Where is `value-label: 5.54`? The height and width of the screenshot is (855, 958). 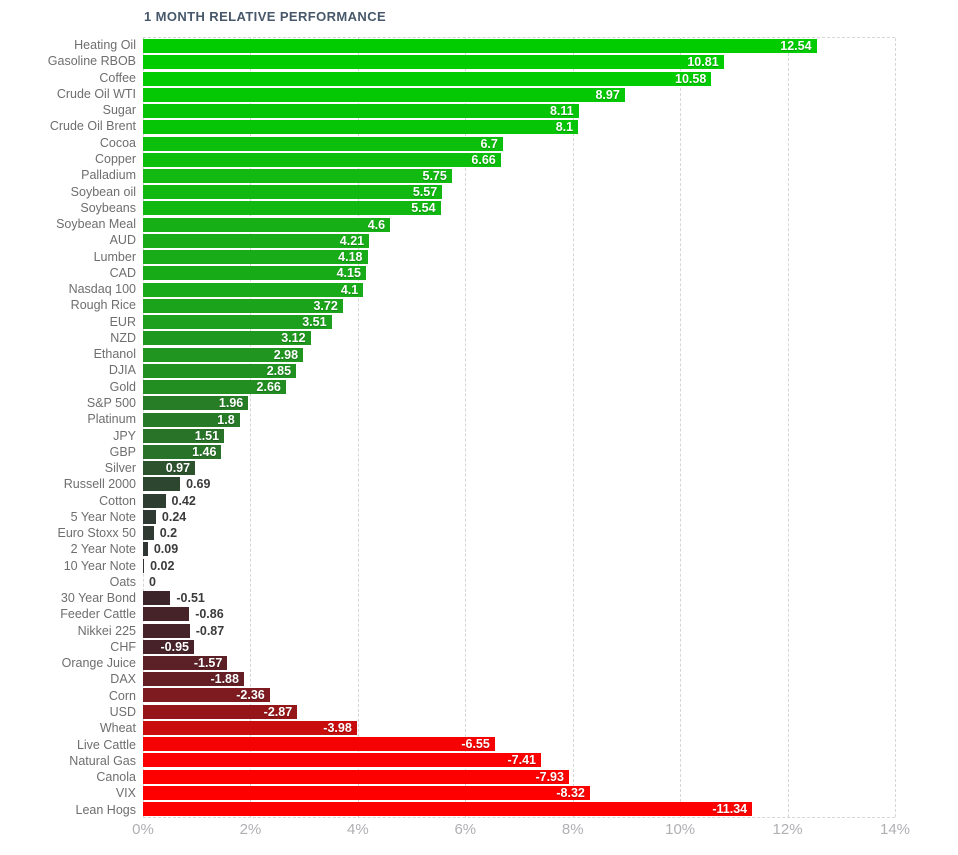
value-label: 5.54 is located at coordinates (423, 208).